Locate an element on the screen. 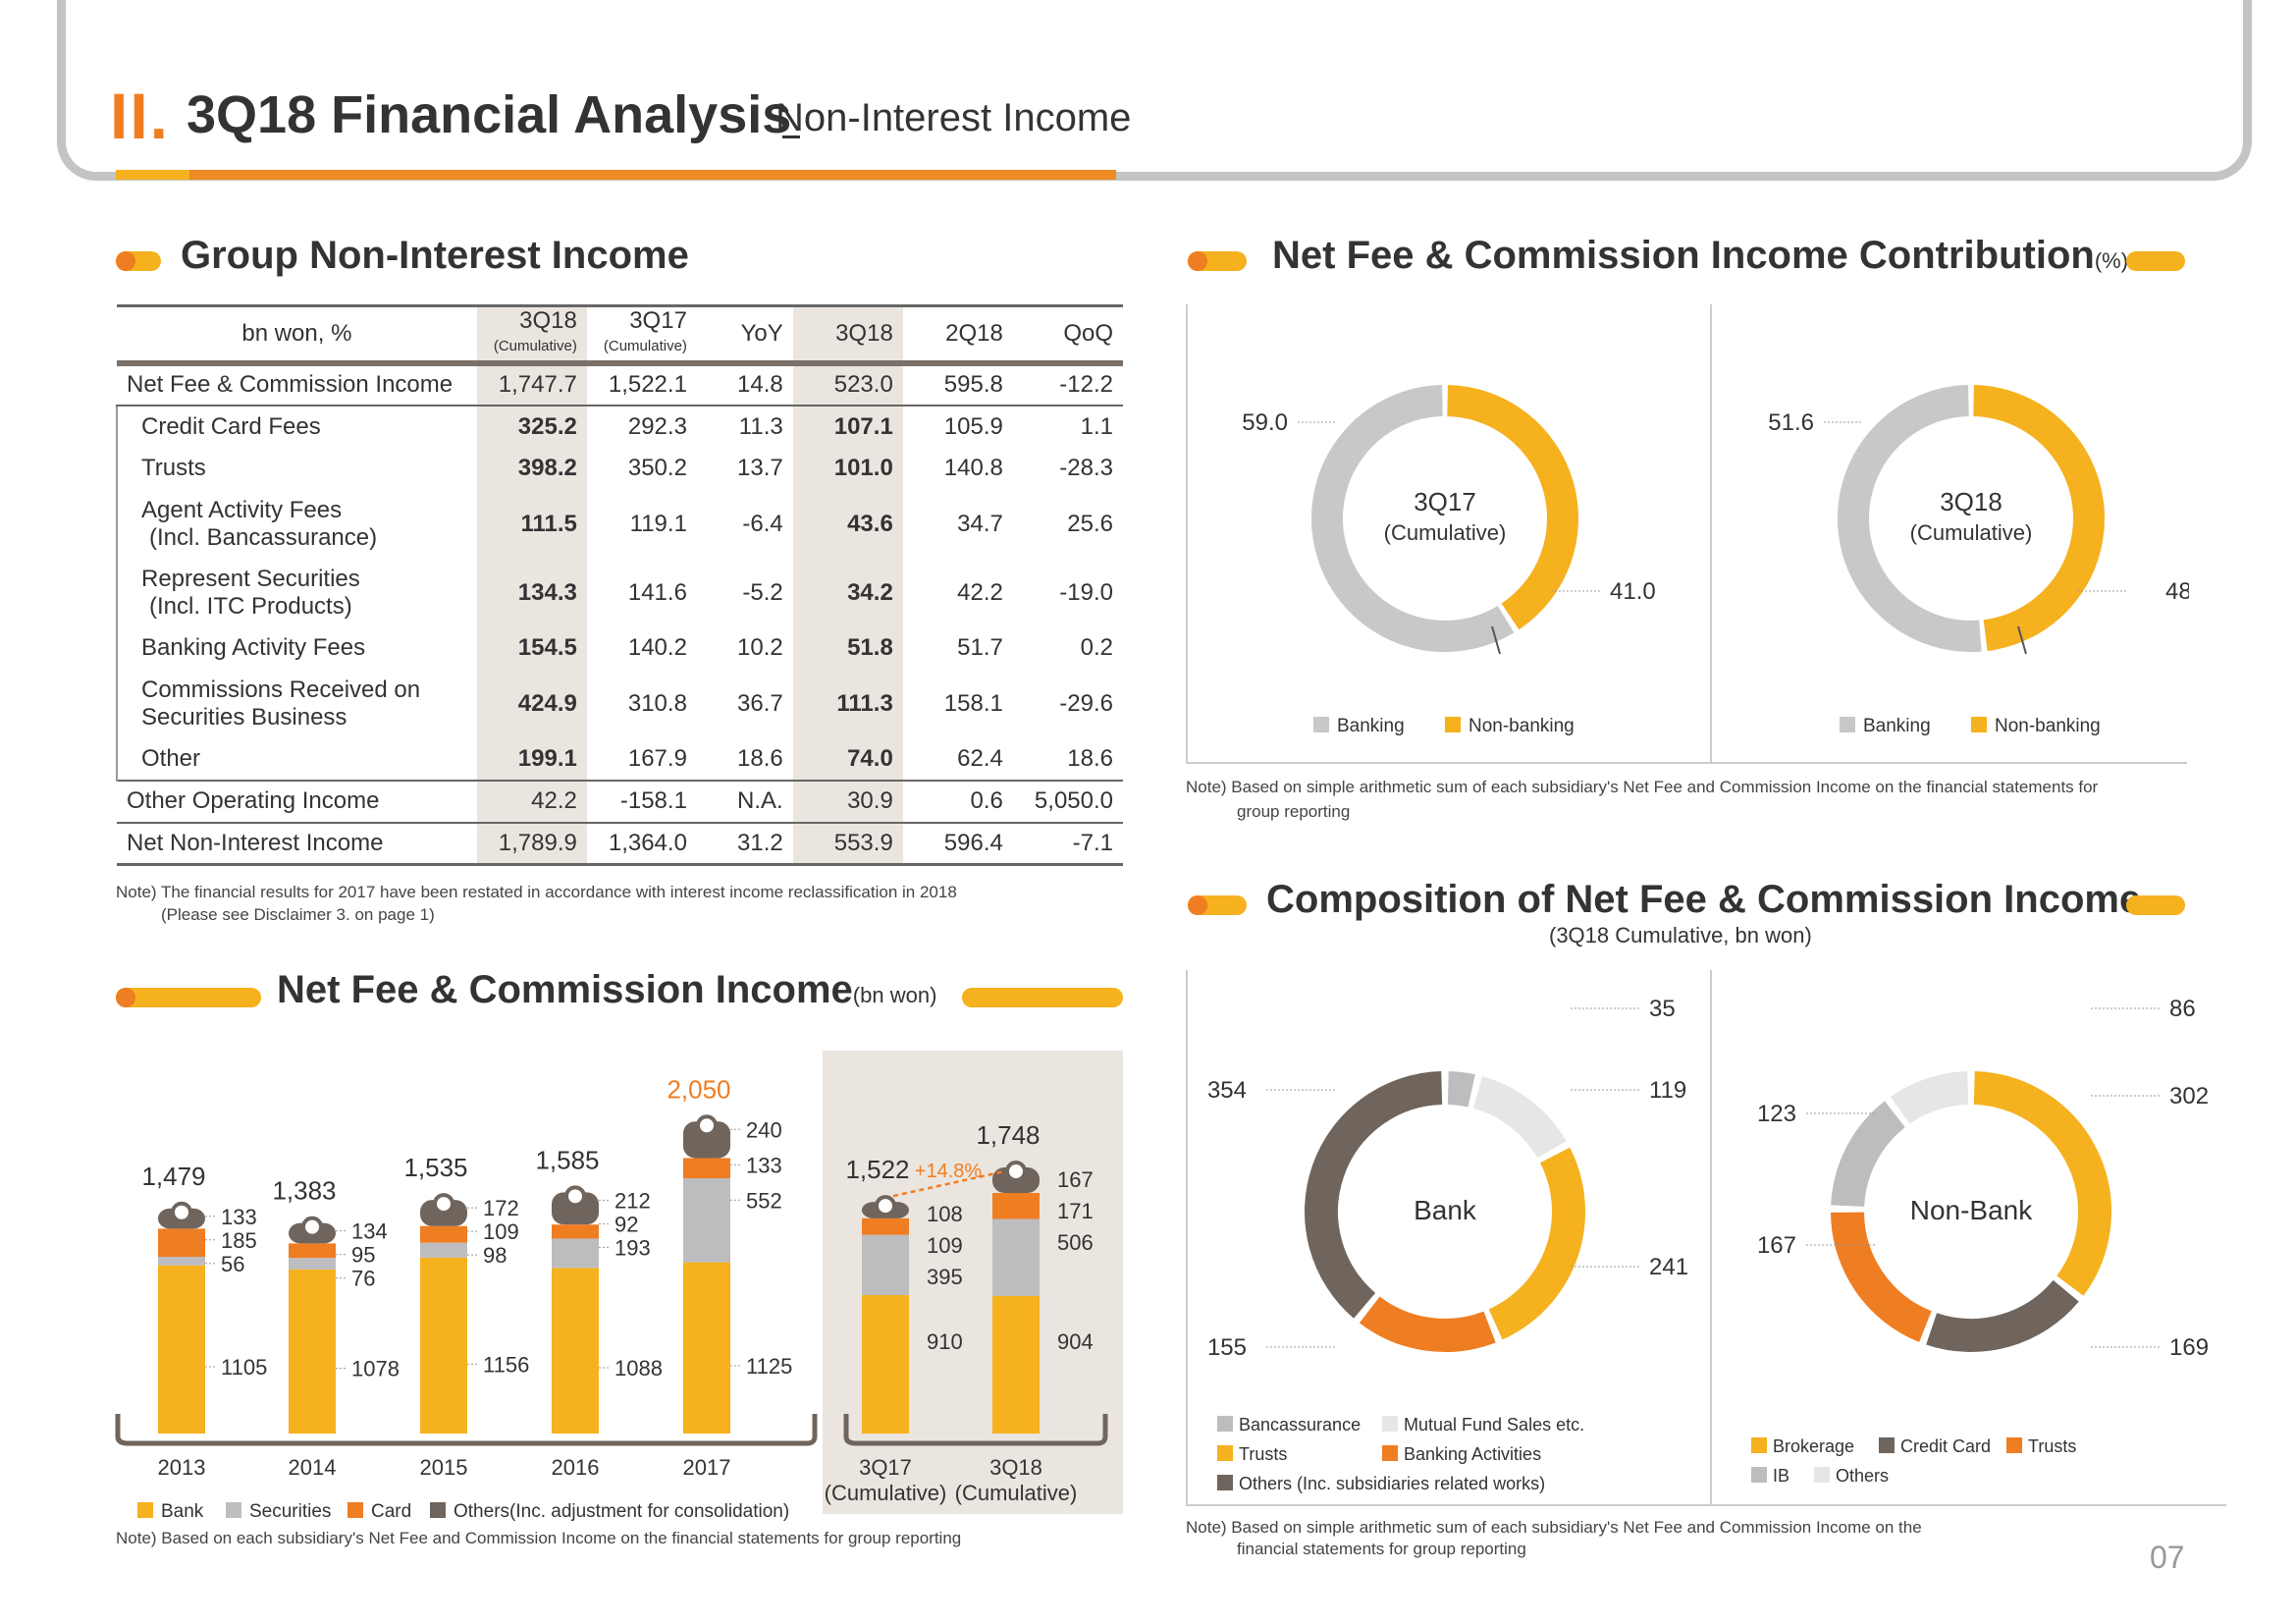 The height and width of the screenshot is (1624, 2296). header-frame is located at coordinates (1154, 90).